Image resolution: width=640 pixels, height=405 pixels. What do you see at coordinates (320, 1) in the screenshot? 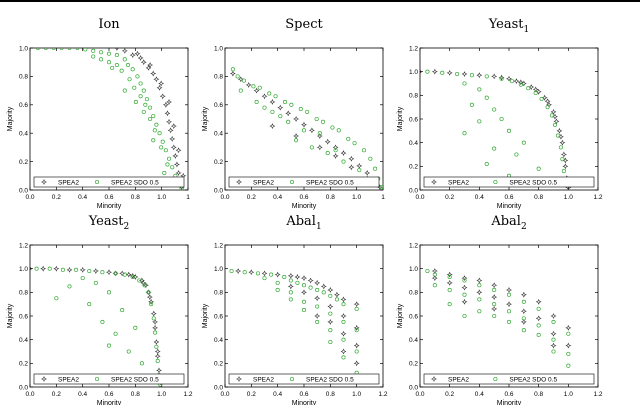
I see `top-rule` at bounding box center [320, 1].